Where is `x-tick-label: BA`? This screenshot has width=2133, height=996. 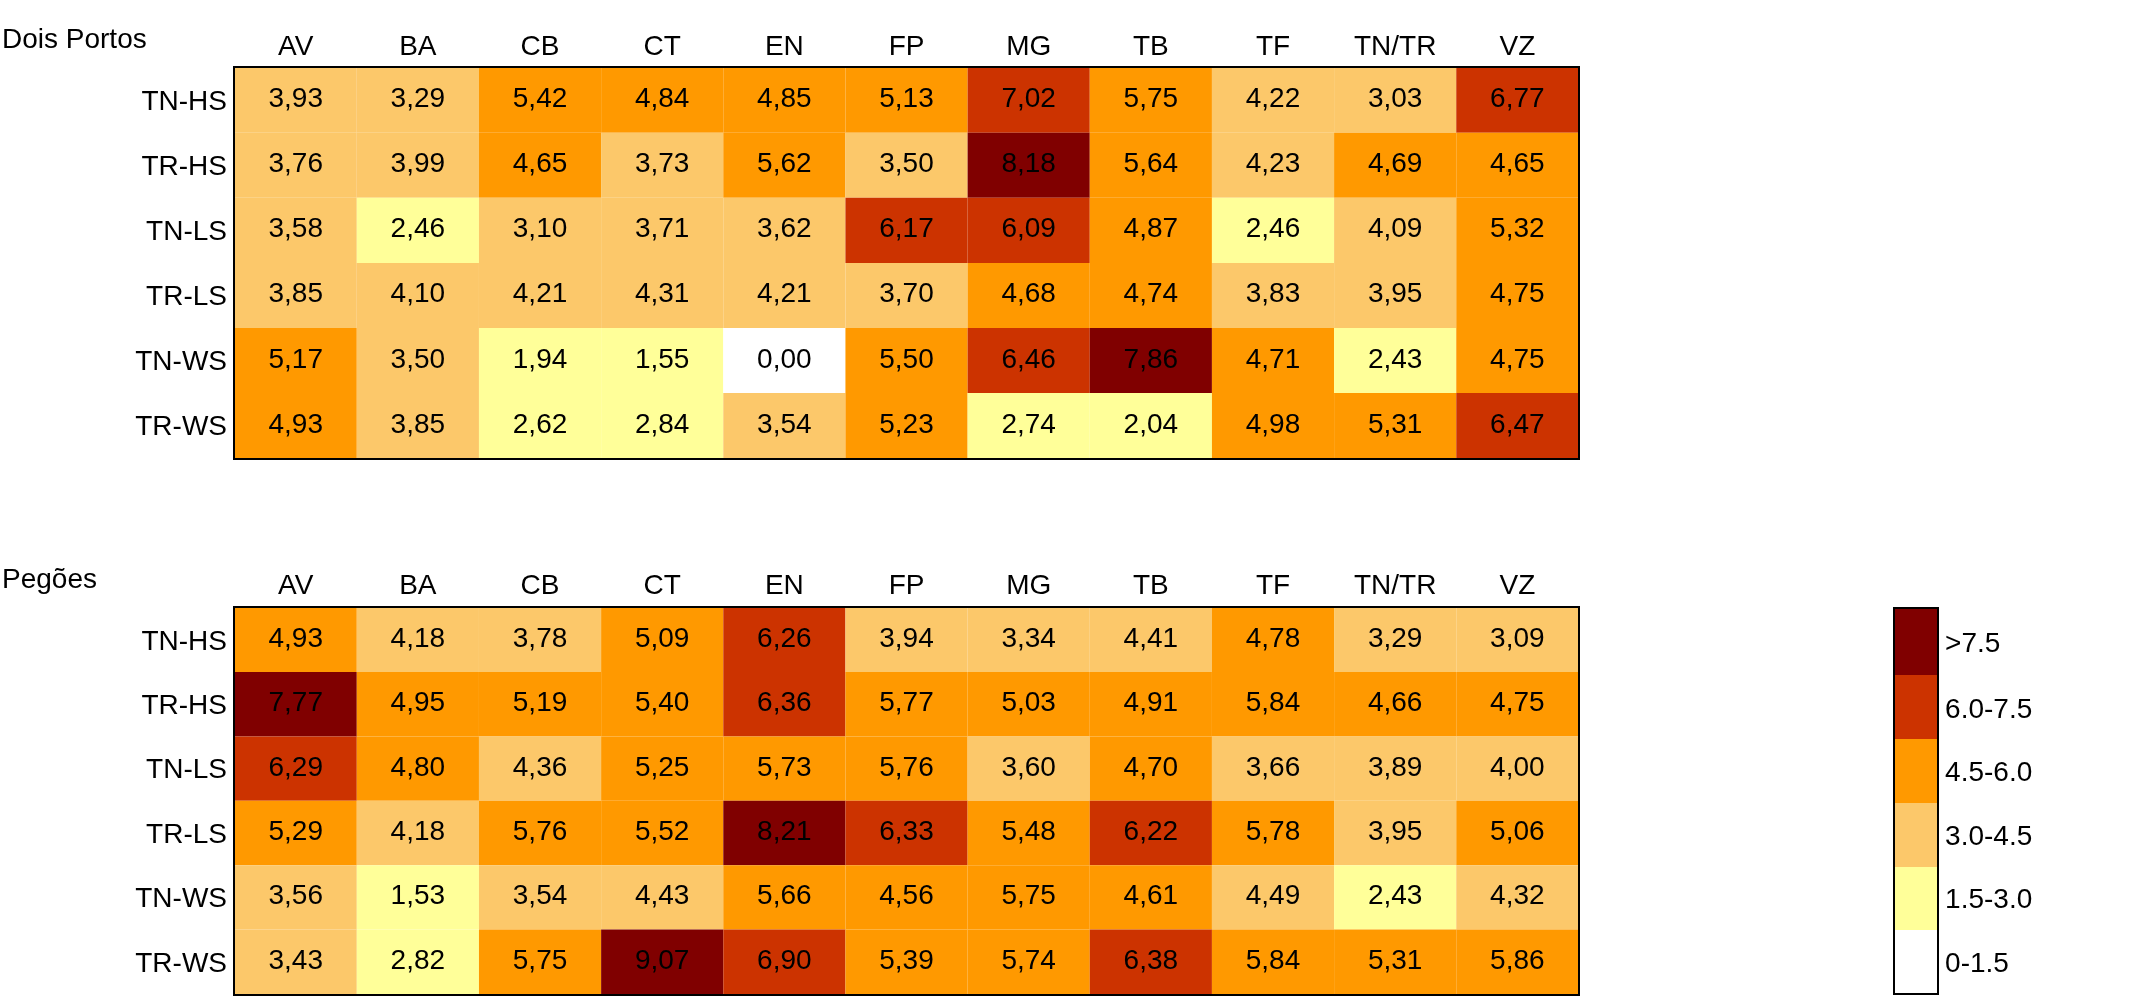
x-tick-label: BA is located at coordinates (418, 45).